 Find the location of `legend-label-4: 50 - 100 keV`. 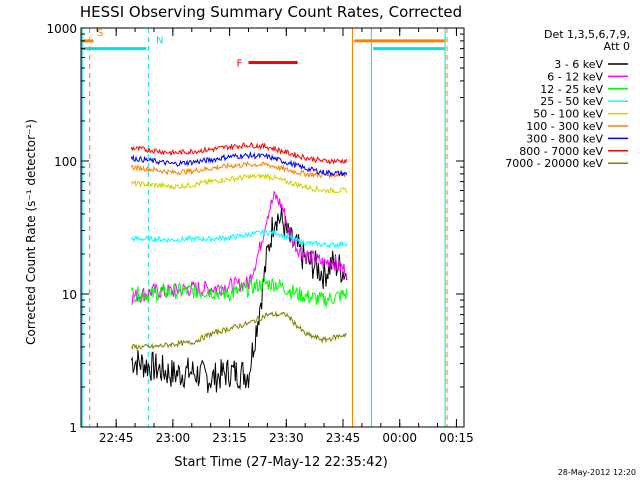

legend-label-4: 50 - 100 keV is located at coordinates (568, 114).